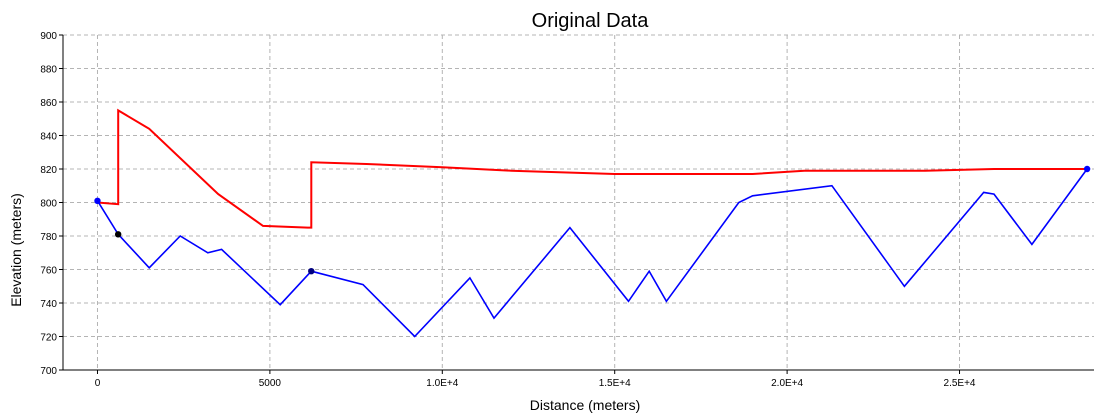 Image resolution: width=1102 pixels, height=414 pixels. Describe the element at coordinates (48, 103) in the screenshot. I see `y-tick-label-8: 860` at that location.